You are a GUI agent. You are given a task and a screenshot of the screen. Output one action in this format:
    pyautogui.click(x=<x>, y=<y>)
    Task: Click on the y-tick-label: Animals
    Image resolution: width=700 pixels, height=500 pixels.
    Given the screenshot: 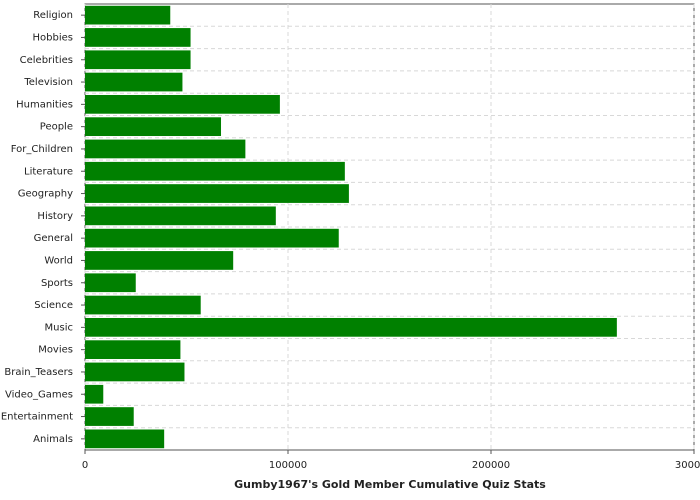 What is the action you would take?
    pyautogui.click(x=53, y=439)
    